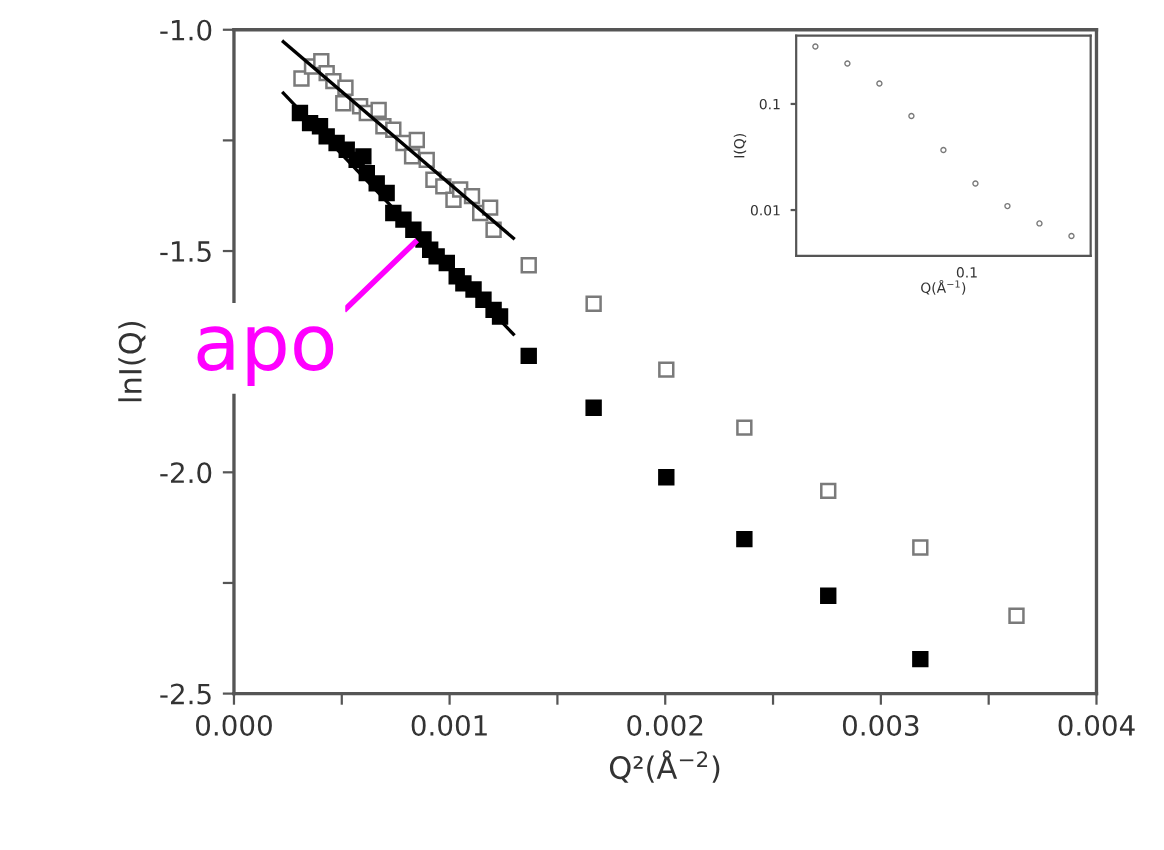 This screenshot has width=1164, height=850. What do you see at coordinates (1096, 725) in the screenshot?
I see `x-tick-label: 0.004` at bounding box center [1096, 725].